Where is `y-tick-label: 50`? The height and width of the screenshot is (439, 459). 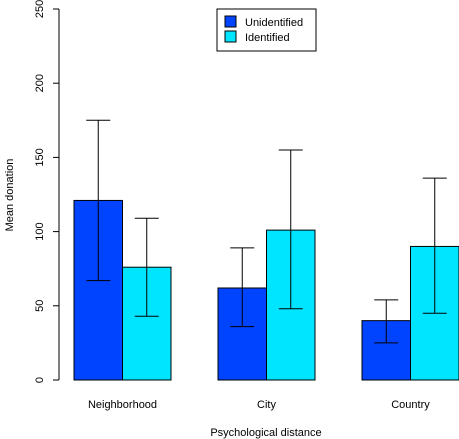 y-tick-label: 50 is located at coordinates (40, 306).